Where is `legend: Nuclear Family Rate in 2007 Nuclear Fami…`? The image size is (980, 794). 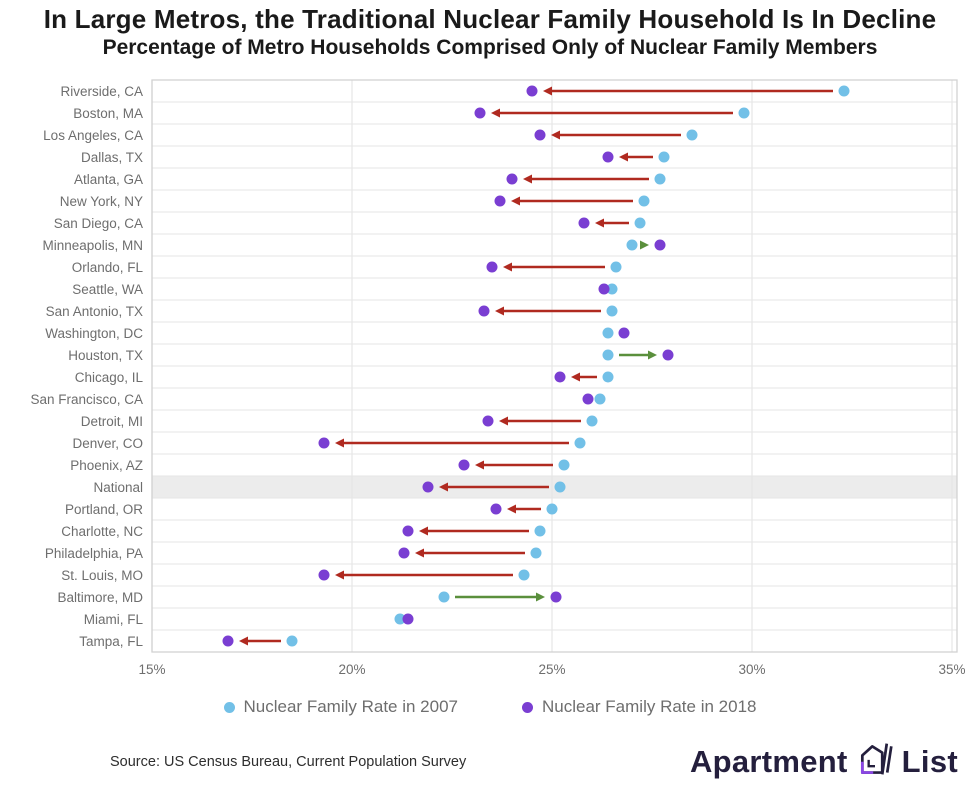
legend: Nuclear Family Rate in 2007 Nuclear Fami… is located at coordinates (490, 707).